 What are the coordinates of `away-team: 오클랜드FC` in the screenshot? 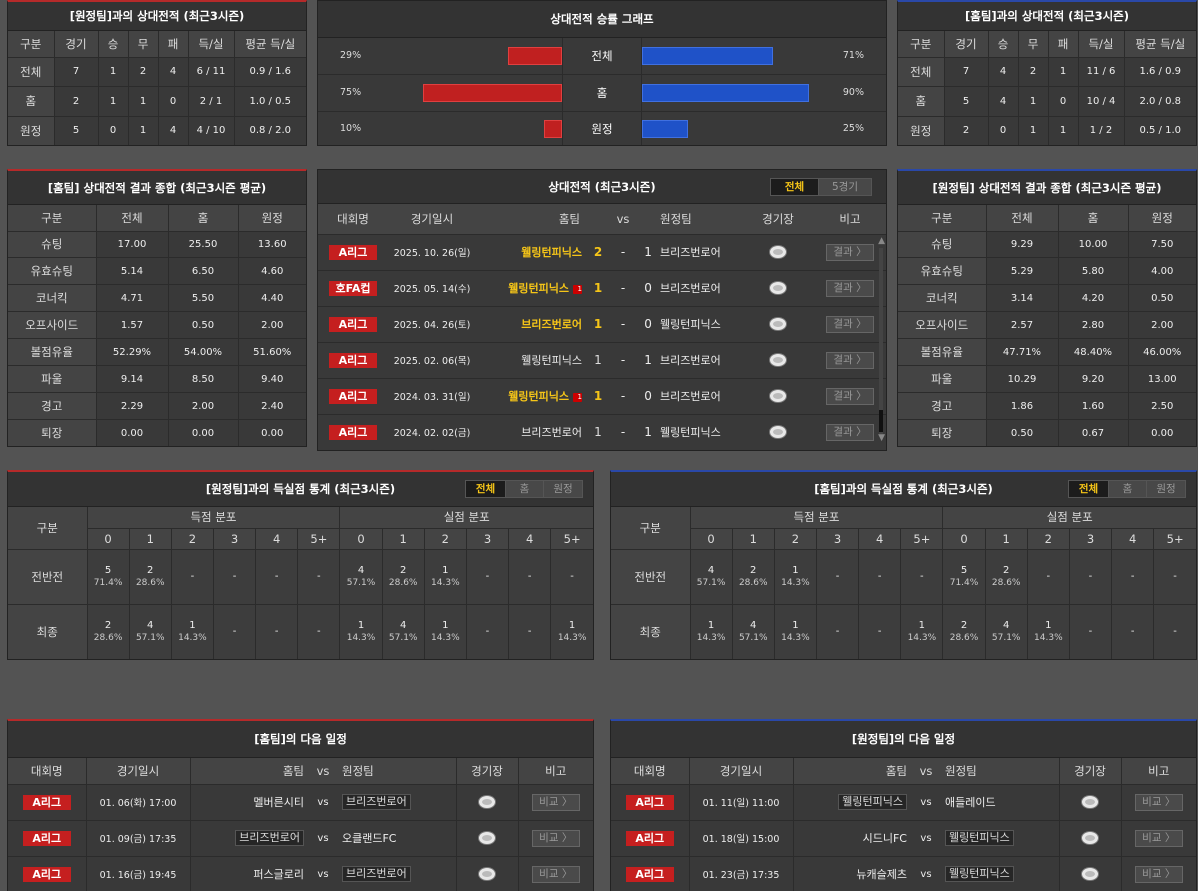 It's located at (369, 838).